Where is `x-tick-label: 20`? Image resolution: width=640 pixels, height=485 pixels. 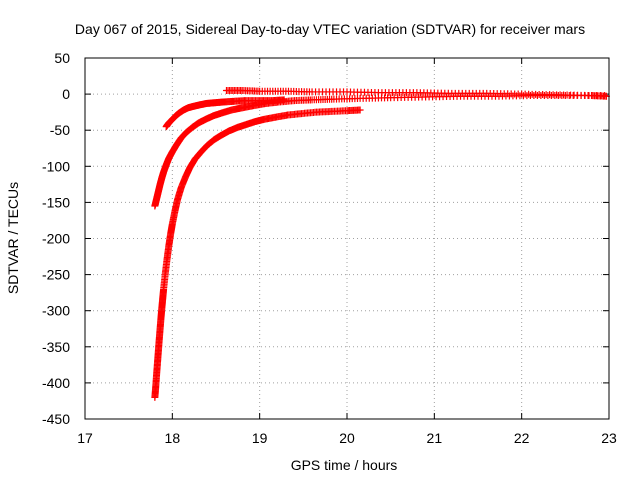
x-tick-label: 20 is located at coordinates (347, 438).